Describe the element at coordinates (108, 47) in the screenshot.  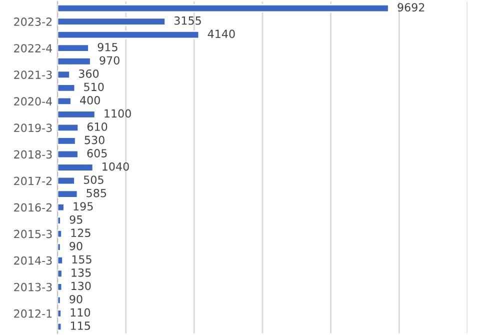
I see `data-label: 915` at that location.